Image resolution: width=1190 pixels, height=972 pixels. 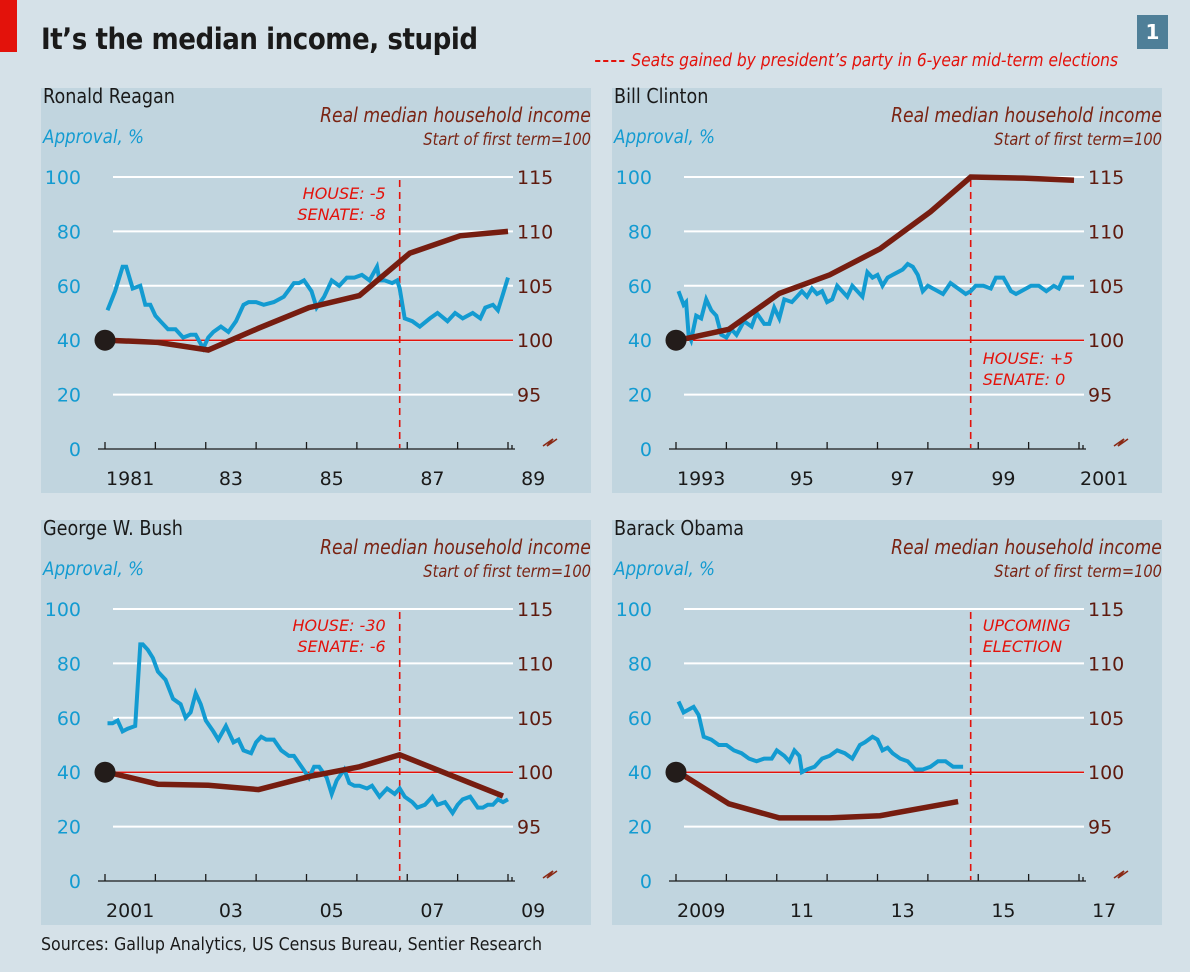 I want to click on x-tick-label: 05, so click(x=332, y=911).